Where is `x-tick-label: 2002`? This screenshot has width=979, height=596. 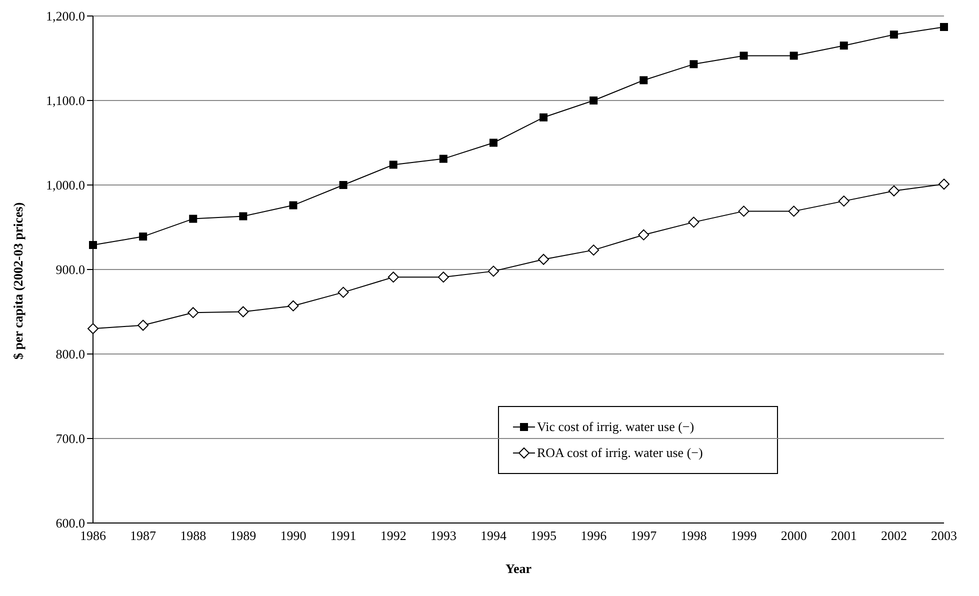
x-tick-label: 2002 is located at coordinates (893, 536).